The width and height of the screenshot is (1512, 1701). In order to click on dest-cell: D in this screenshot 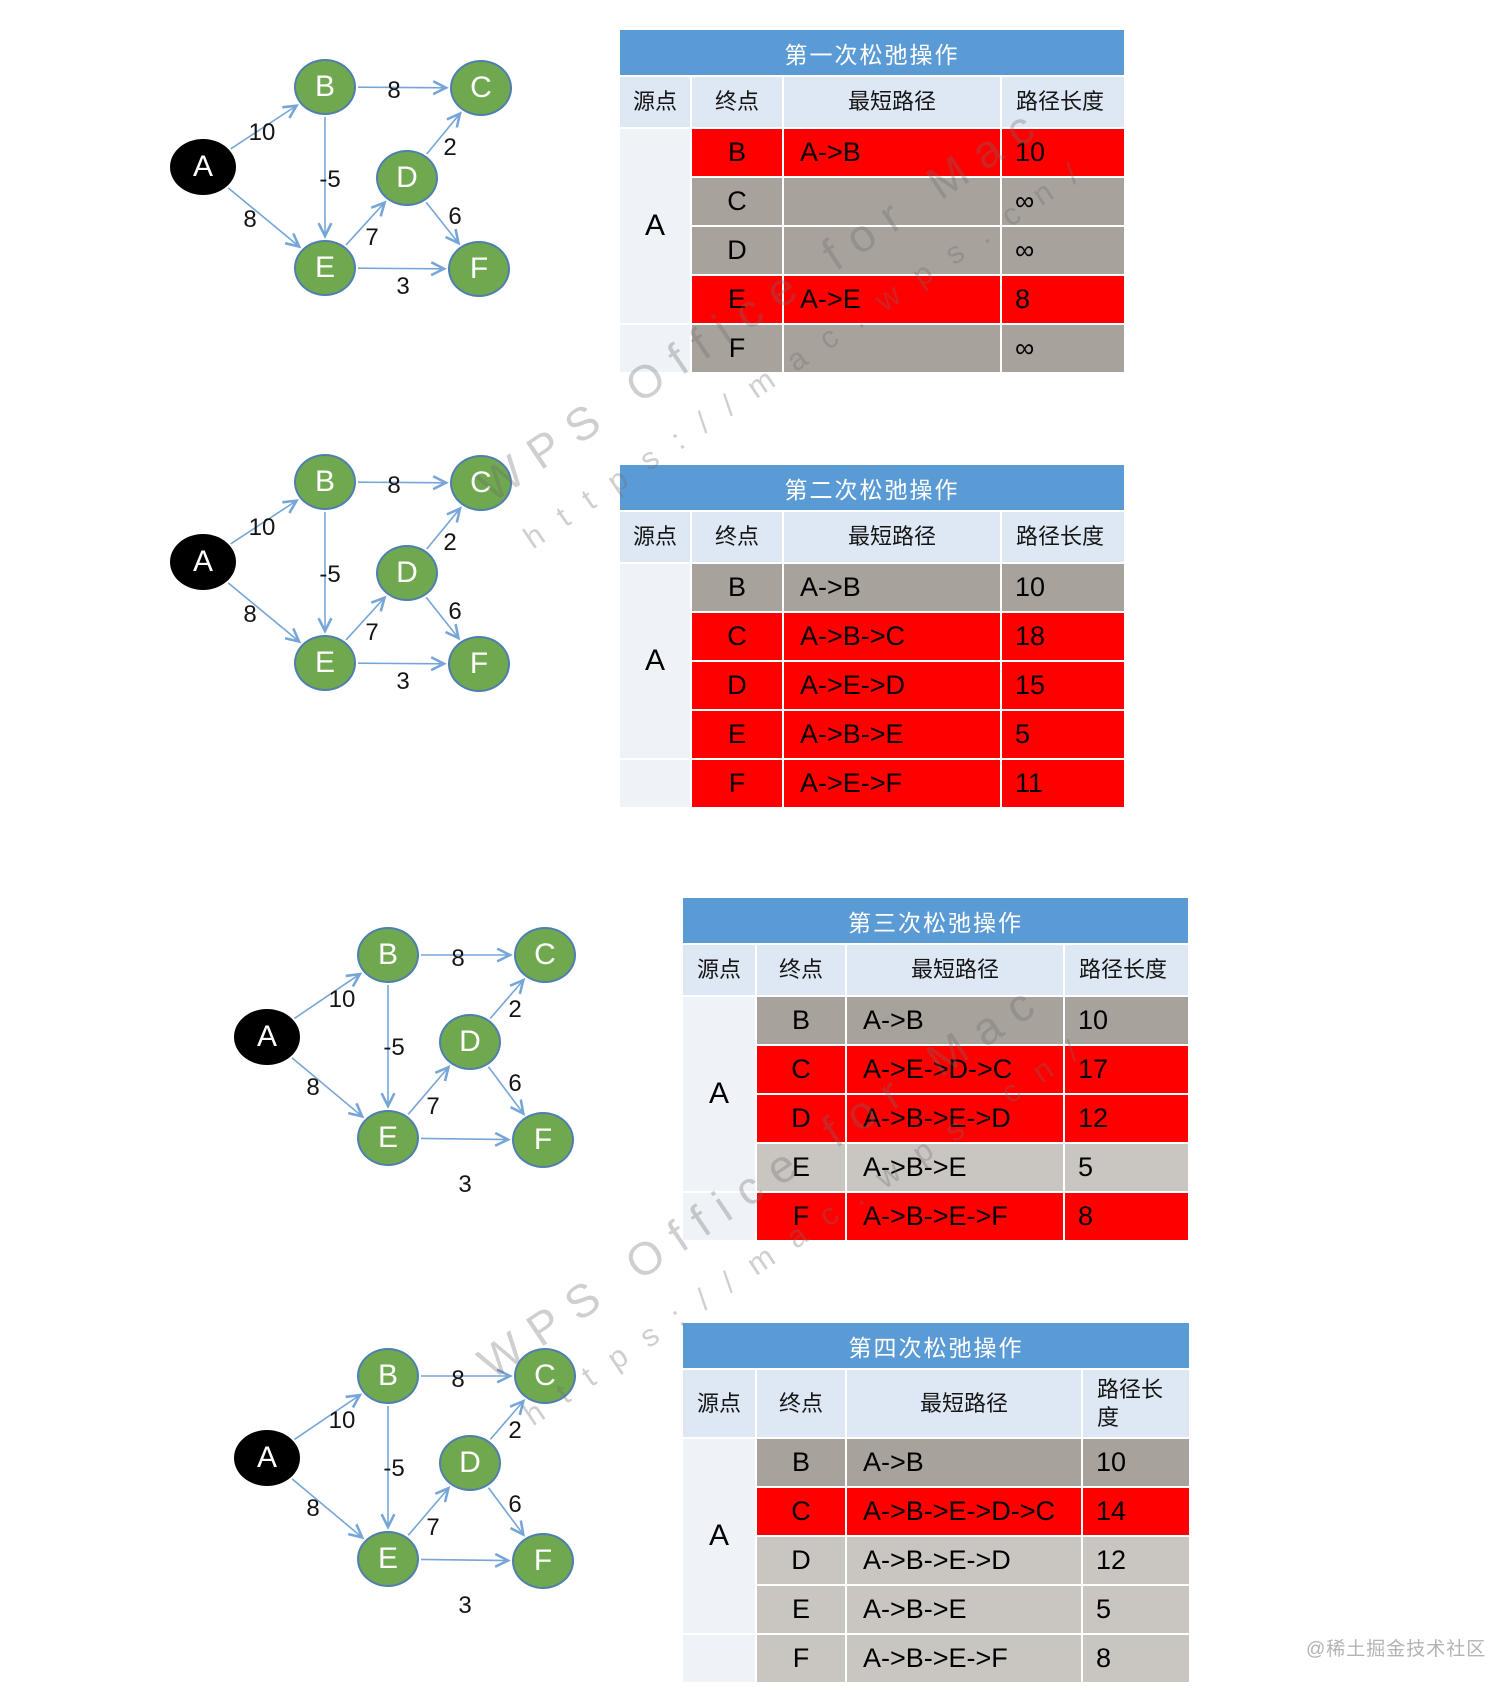, I will do `click(801, 1560)`.